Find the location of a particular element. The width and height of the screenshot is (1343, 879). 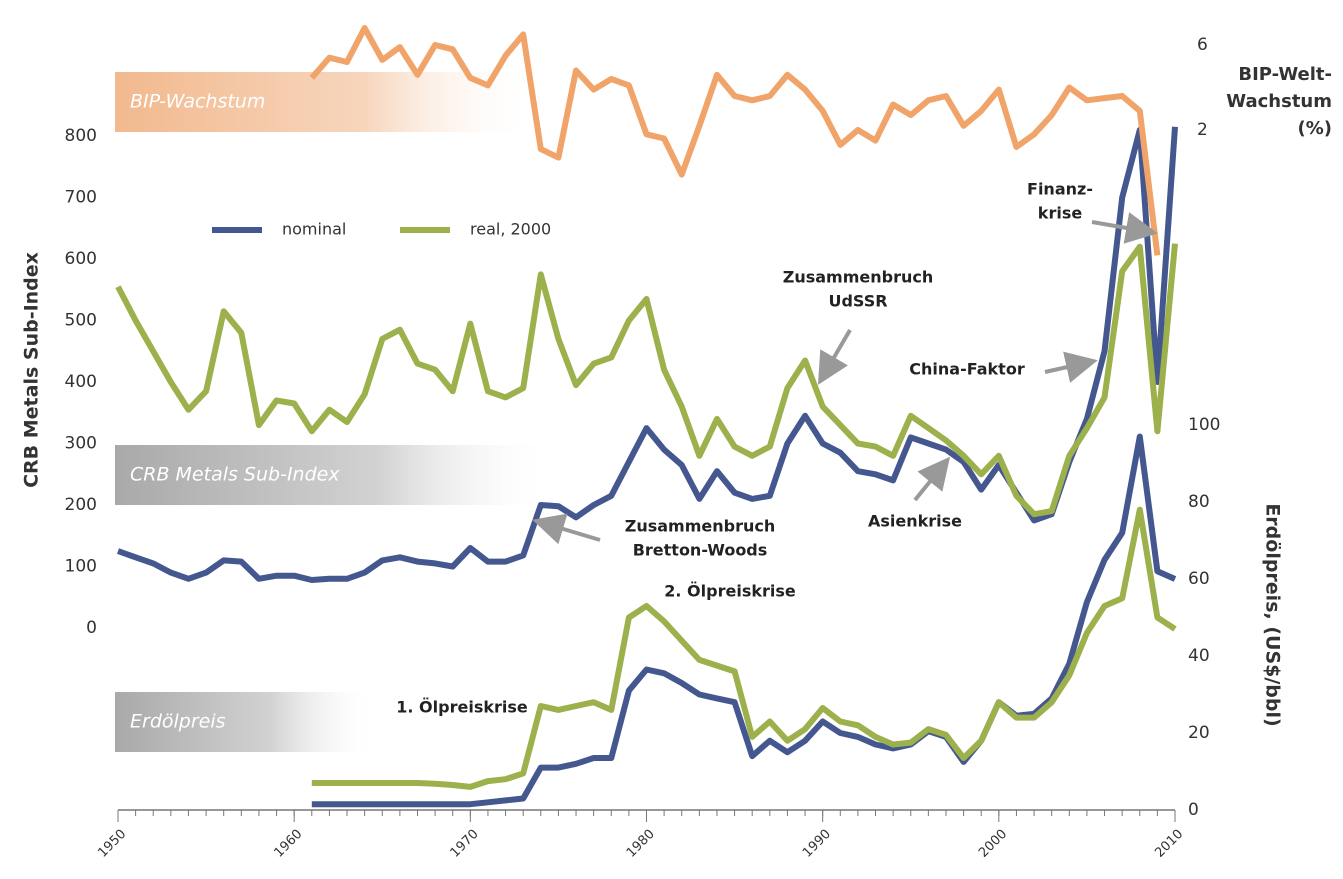

annotation: 1. Ölpreiskrise is located at coordinates (462, 707).